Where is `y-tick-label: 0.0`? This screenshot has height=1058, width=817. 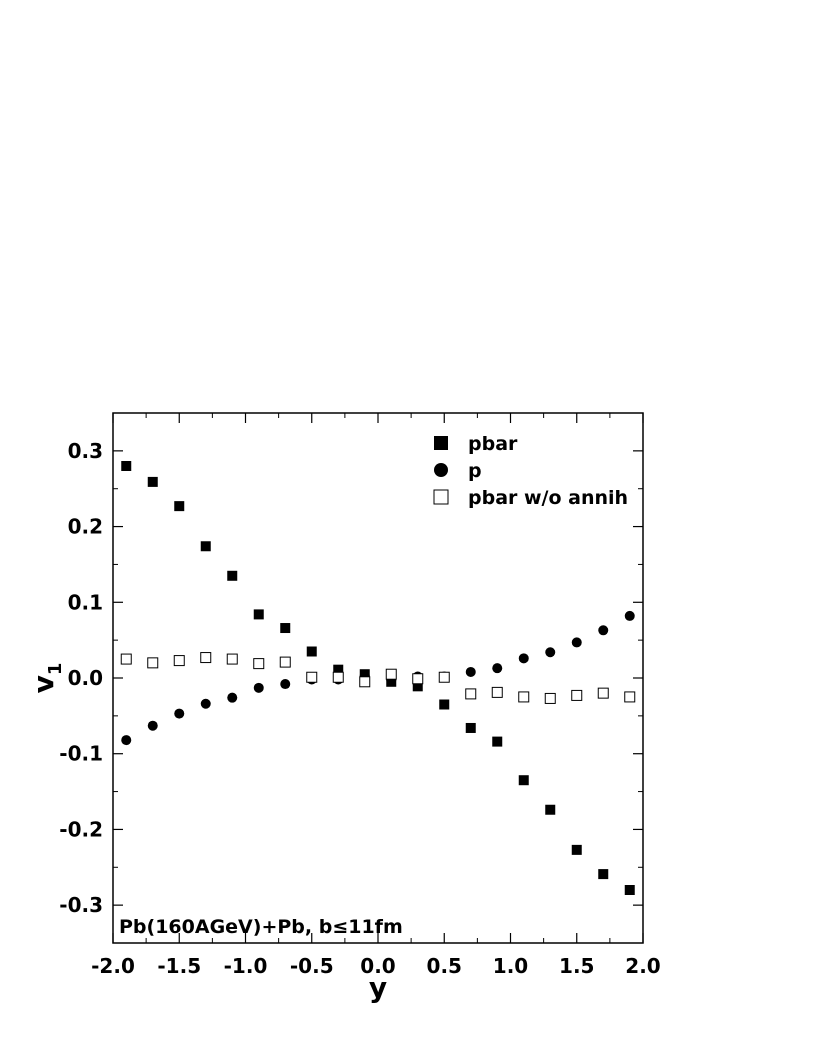
y-tick-label: 0.0 is located at coordinates (85, 678).